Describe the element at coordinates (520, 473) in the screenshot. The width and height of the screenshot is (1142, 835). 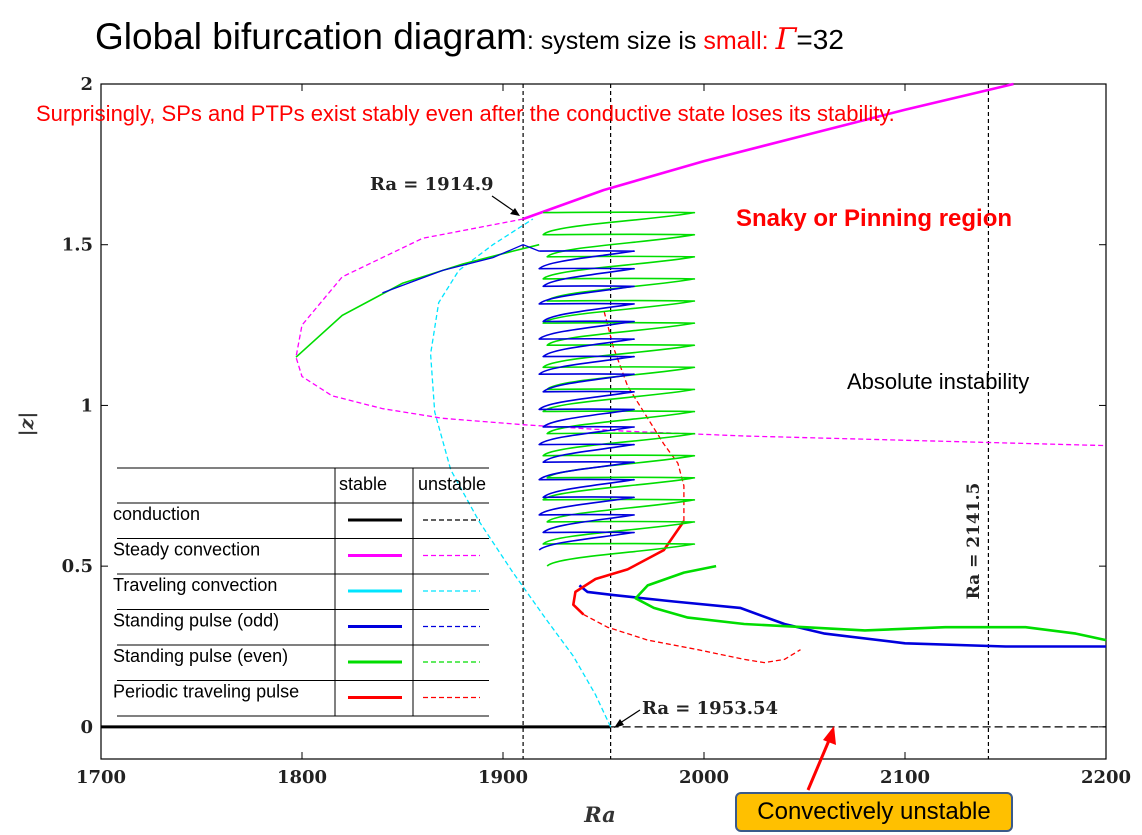
I see `series-4-traveling-convection` at that location.